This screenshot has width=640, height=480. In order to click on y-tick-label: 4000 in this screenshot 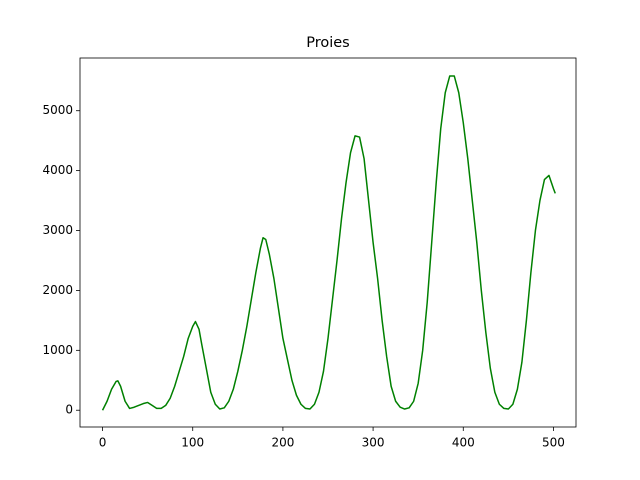, I will do `click(57, 170)`.